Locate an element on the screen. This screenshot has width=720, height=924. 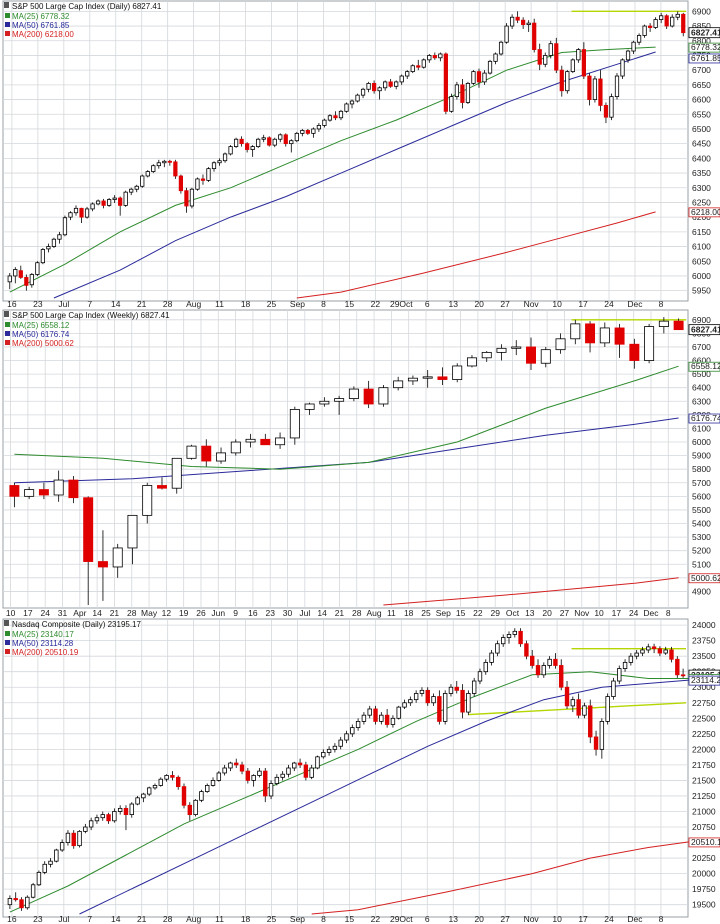
x-tick-label: Nov is located at coordinates (582, 613).